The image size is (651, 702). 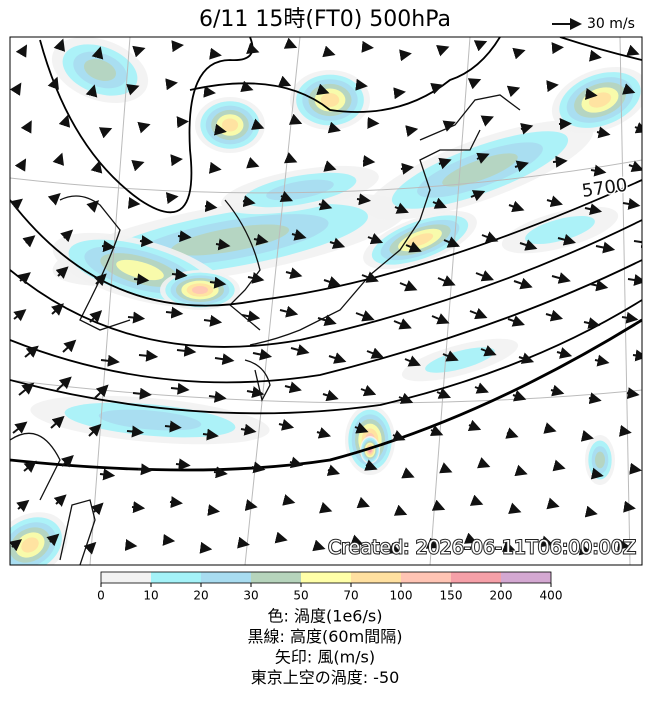 What do you see at coordinates (150, 596) in the screenshot?
I see `colorbar-tick-label: 10` at bounding box center [150, 596].